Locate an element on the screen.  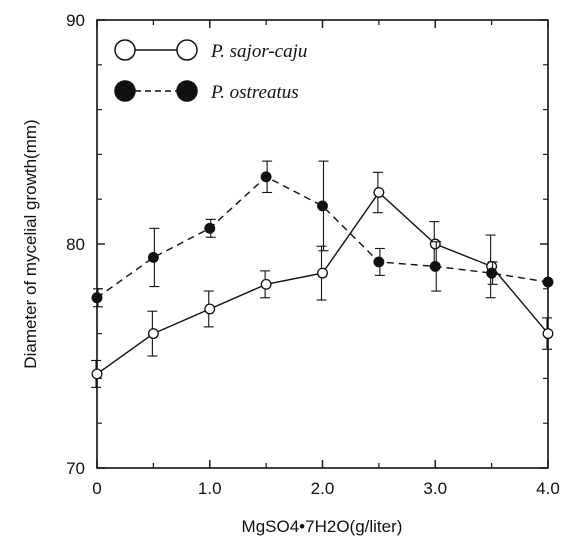
legend-label: P. ostreatus is located at coordinates (254, 92).